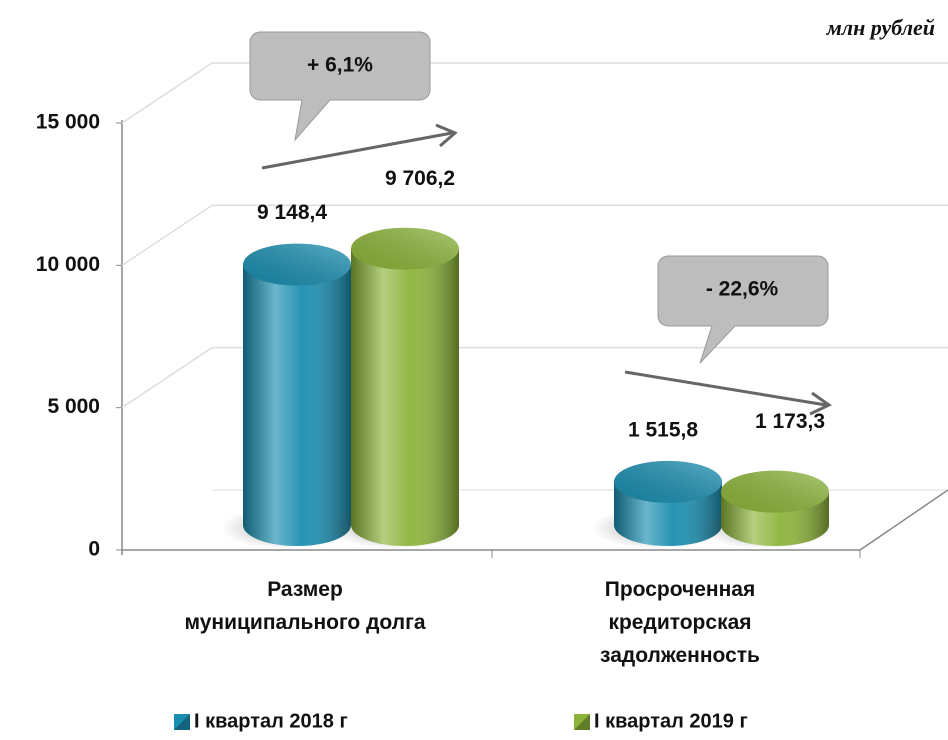  What do you see at coordinates (671, 721) in the screenshot?
I see `legend-label: I квартал 2019 г` at bounding box center [671, 721].